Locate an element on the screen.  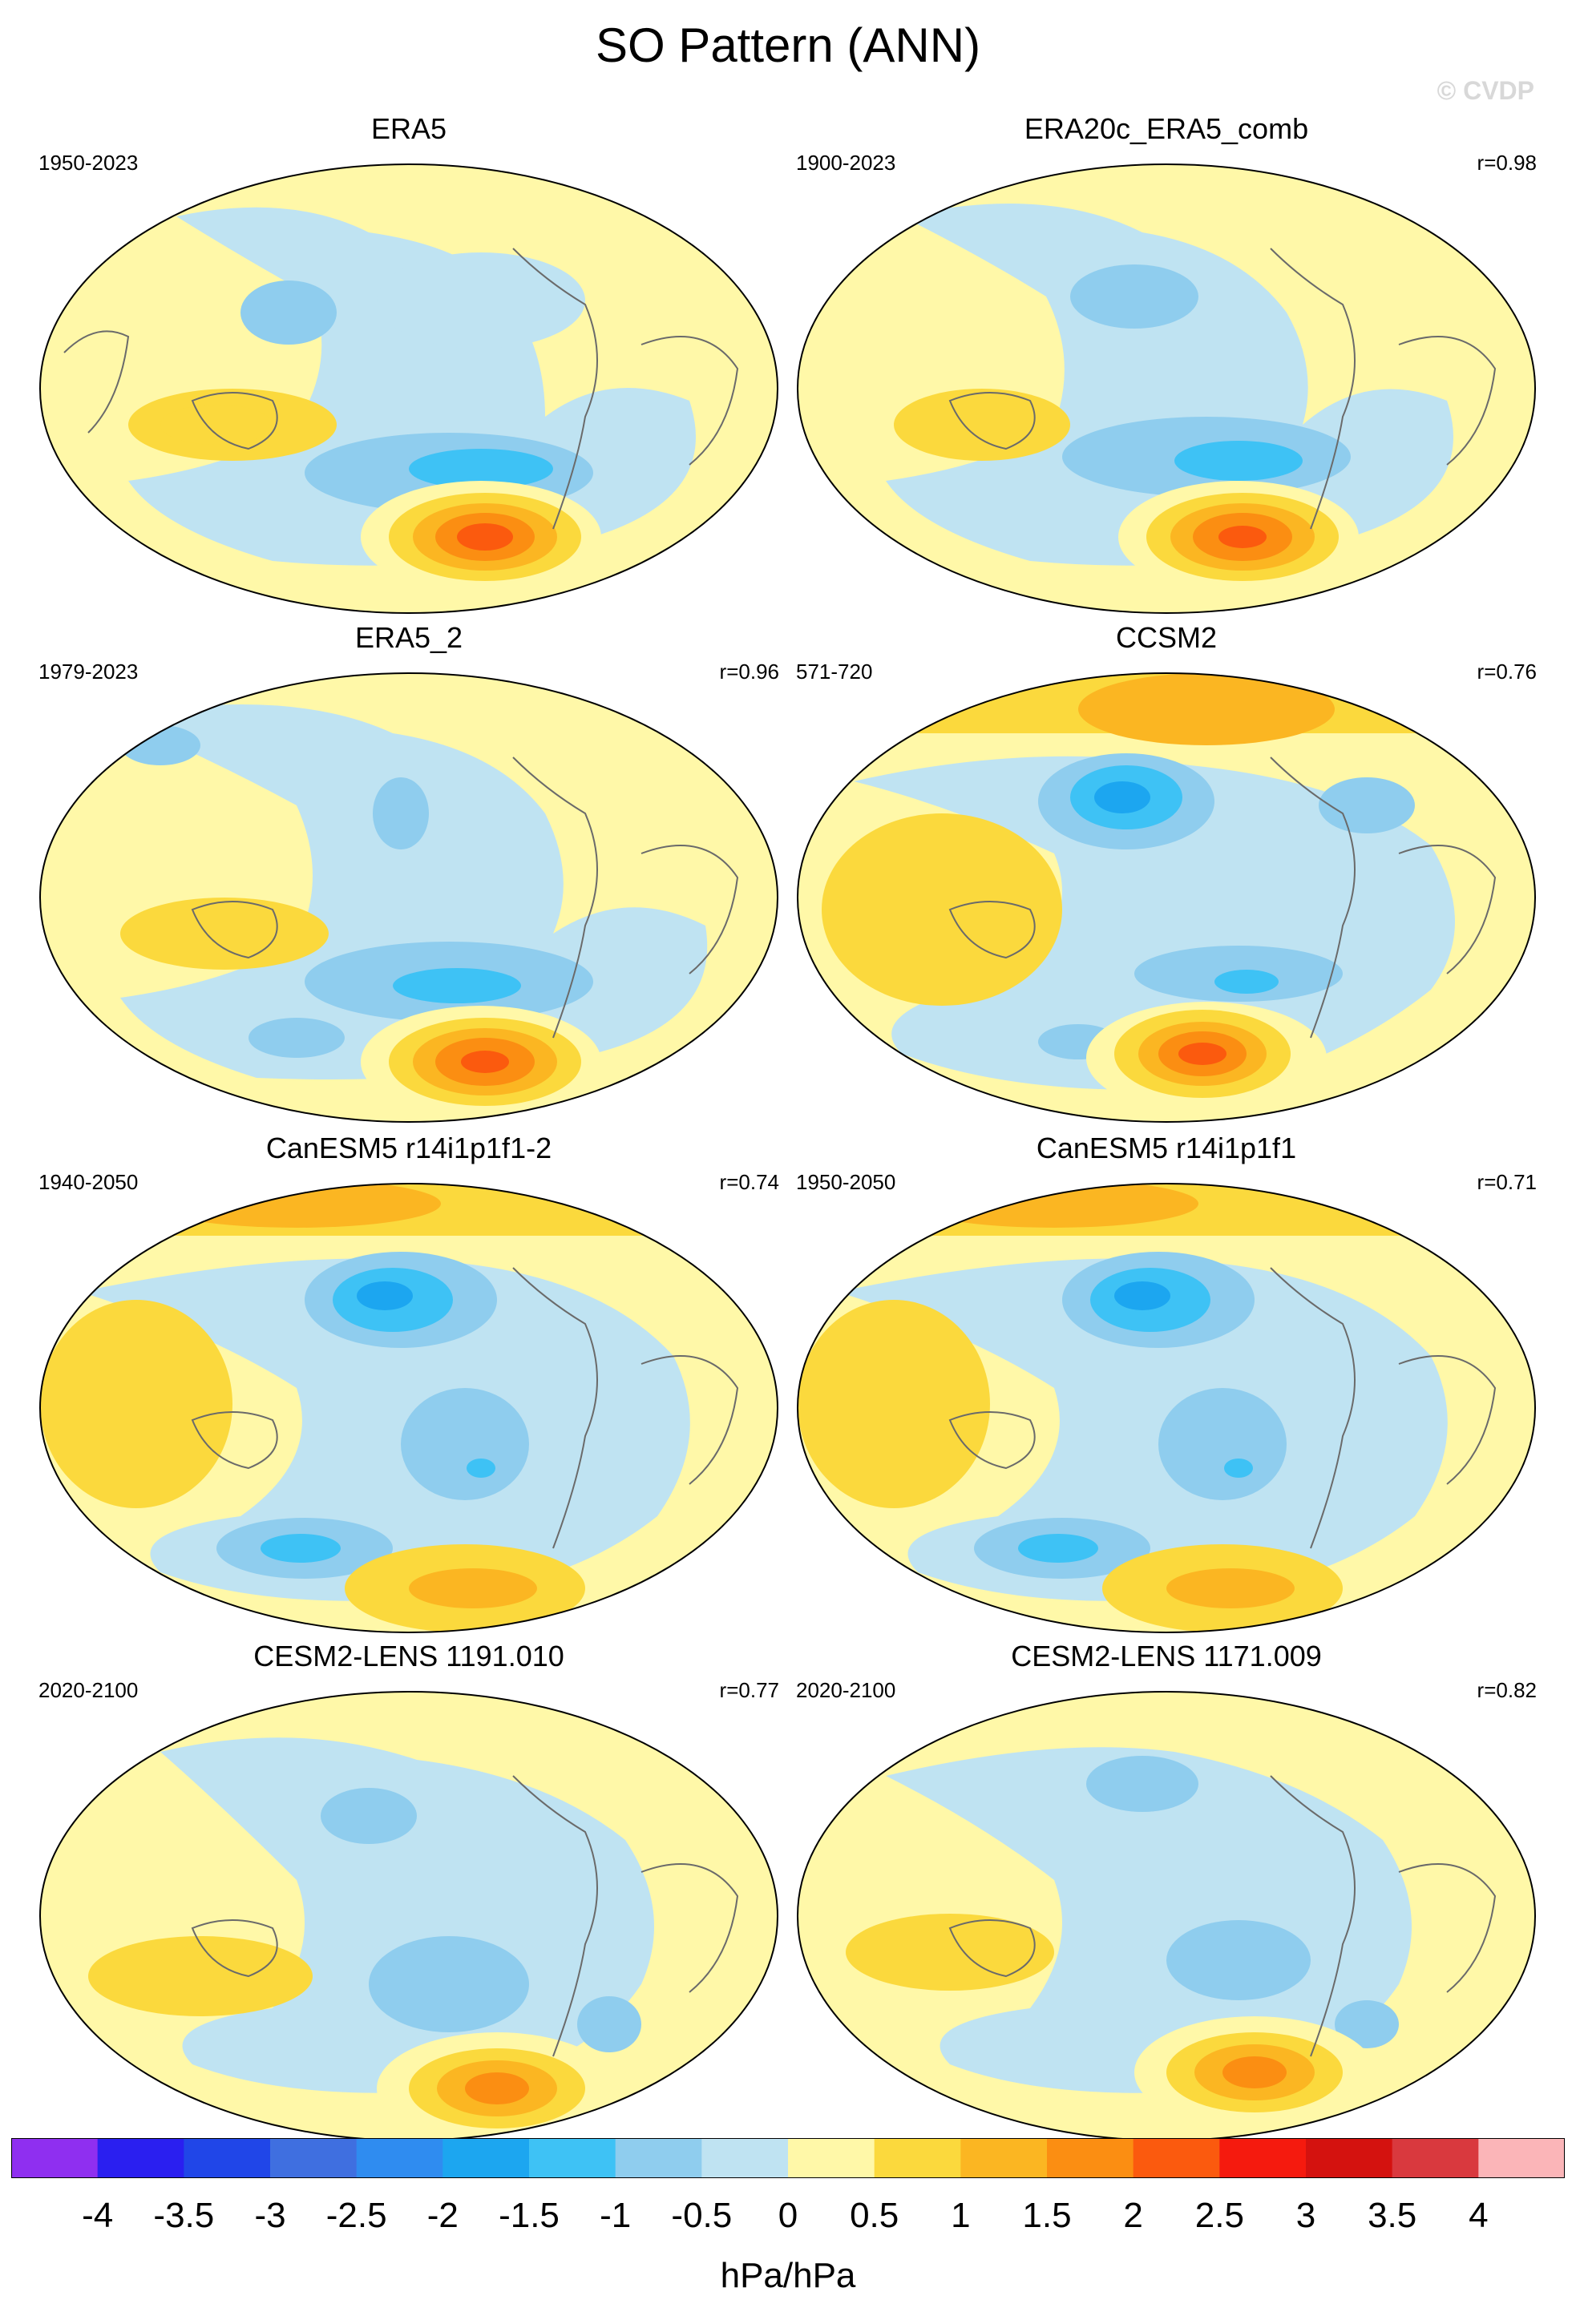
panel-years: 1950-2050 is located at coordinates (846, 1182).